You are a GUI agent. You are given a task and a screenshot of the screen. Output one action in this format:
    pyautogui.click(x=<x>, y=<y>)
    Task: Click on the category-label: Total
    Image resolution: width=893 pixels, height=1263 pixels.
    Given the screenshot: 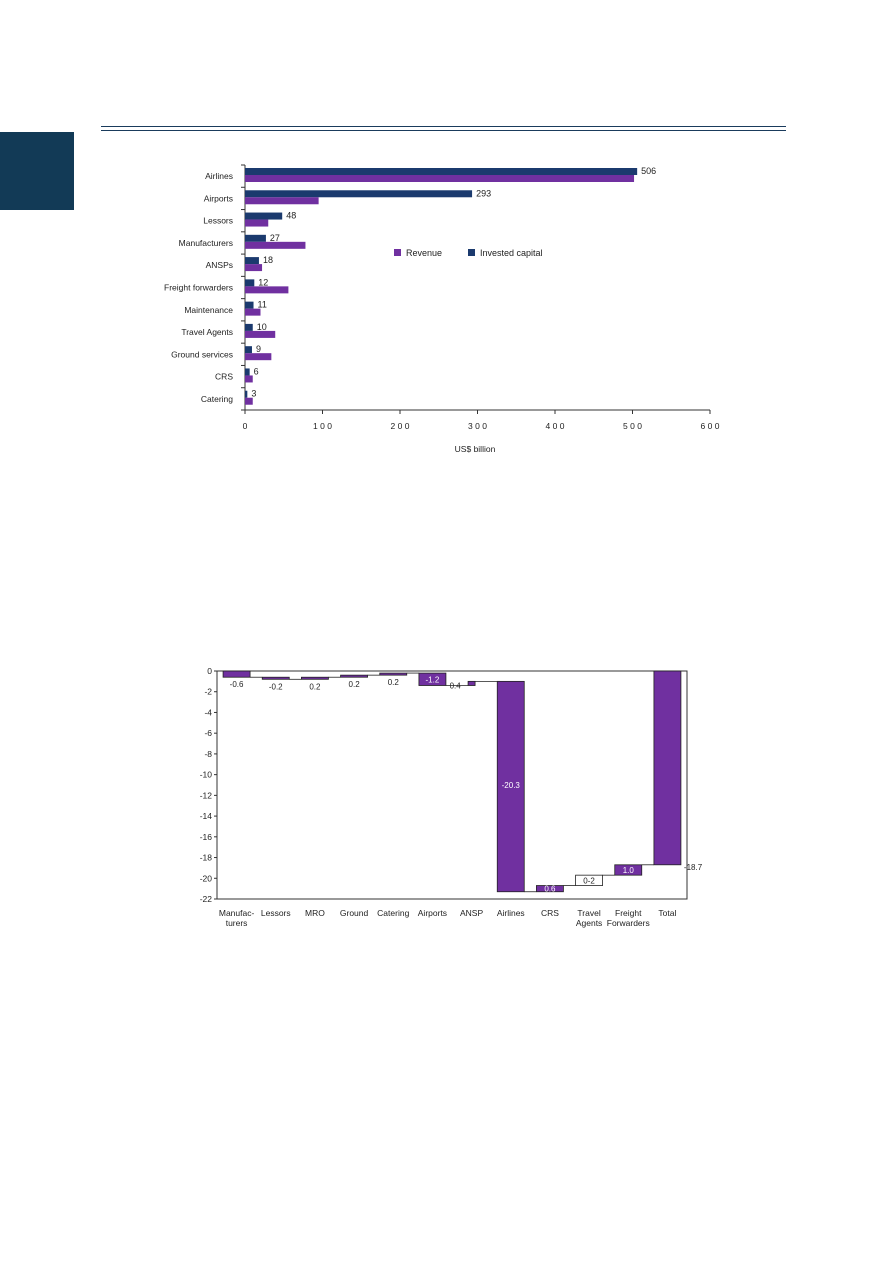 What is the action you would take?
    pyautogui.click(x=667, y=913)
    